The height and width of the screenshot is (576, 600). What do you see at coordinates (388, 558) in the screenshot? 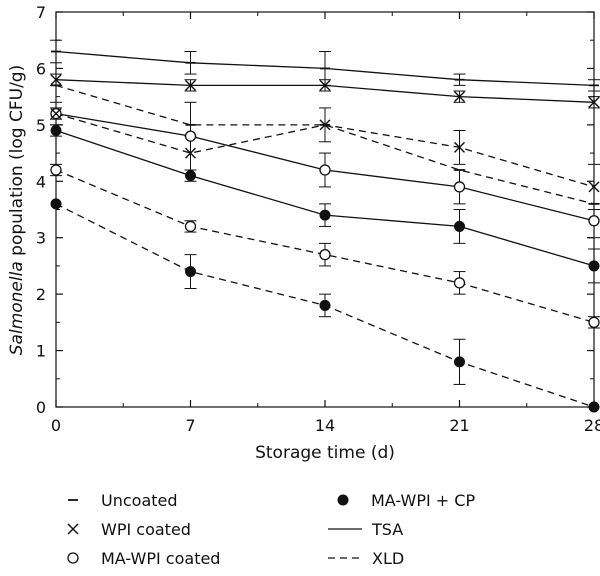
I see `legend-label: XLD` at bounding box center [388, 558].